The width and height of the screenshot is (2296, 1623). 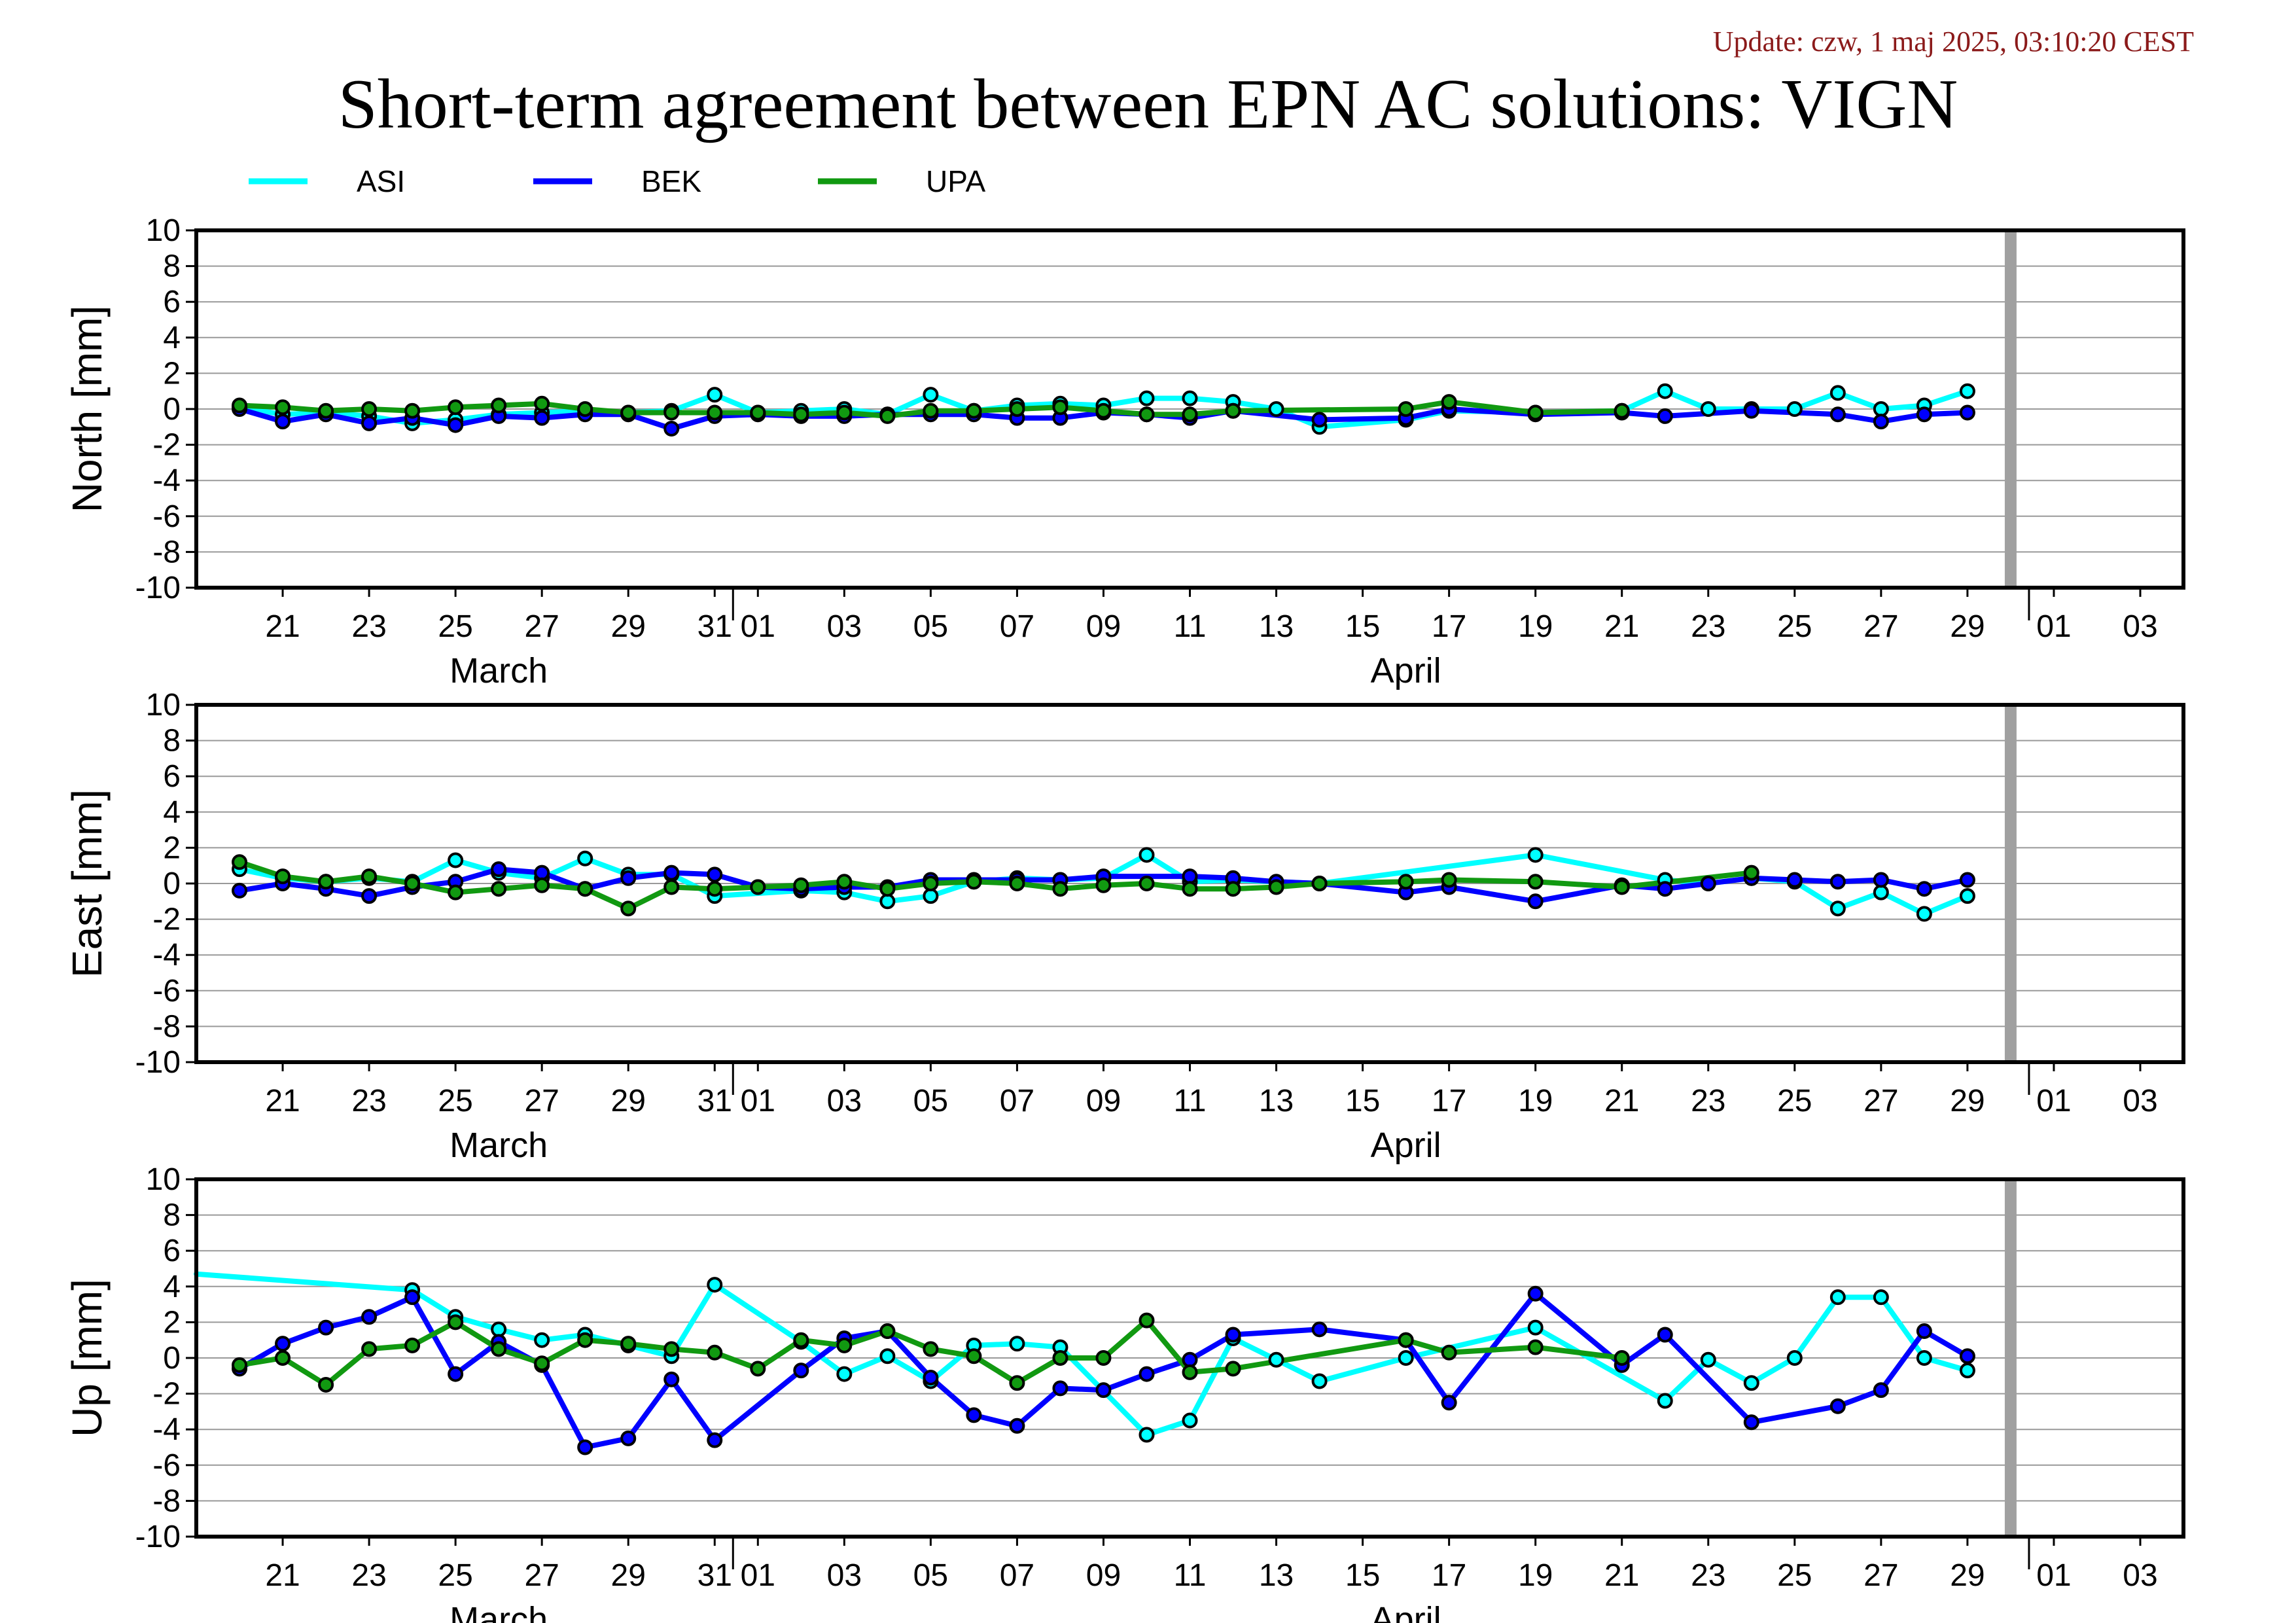 I want to click on series-group-north, so click(x=1103, y=410).